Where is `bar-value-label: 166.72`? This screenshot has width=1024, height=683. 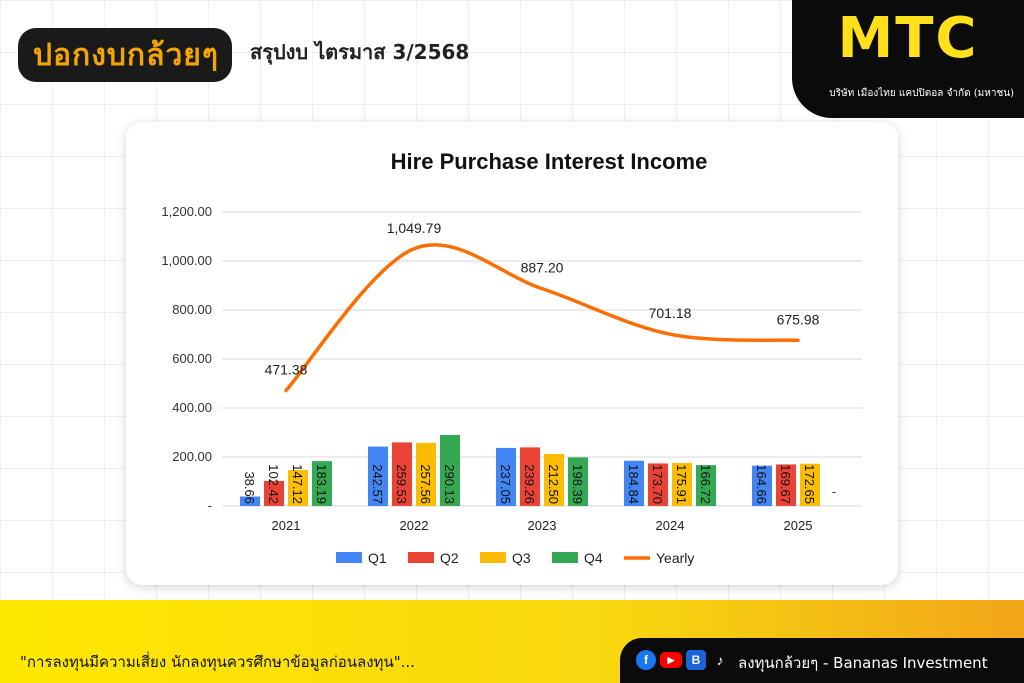 bar-value-label: 166.72 is located at coordinates (705, 484).